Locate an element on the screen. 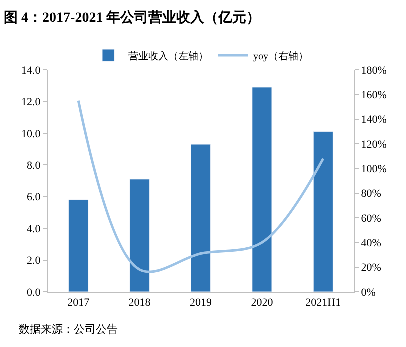 The image size is (406, 347). y-tick-label: 4.0 is located at coordinates (34, 229).